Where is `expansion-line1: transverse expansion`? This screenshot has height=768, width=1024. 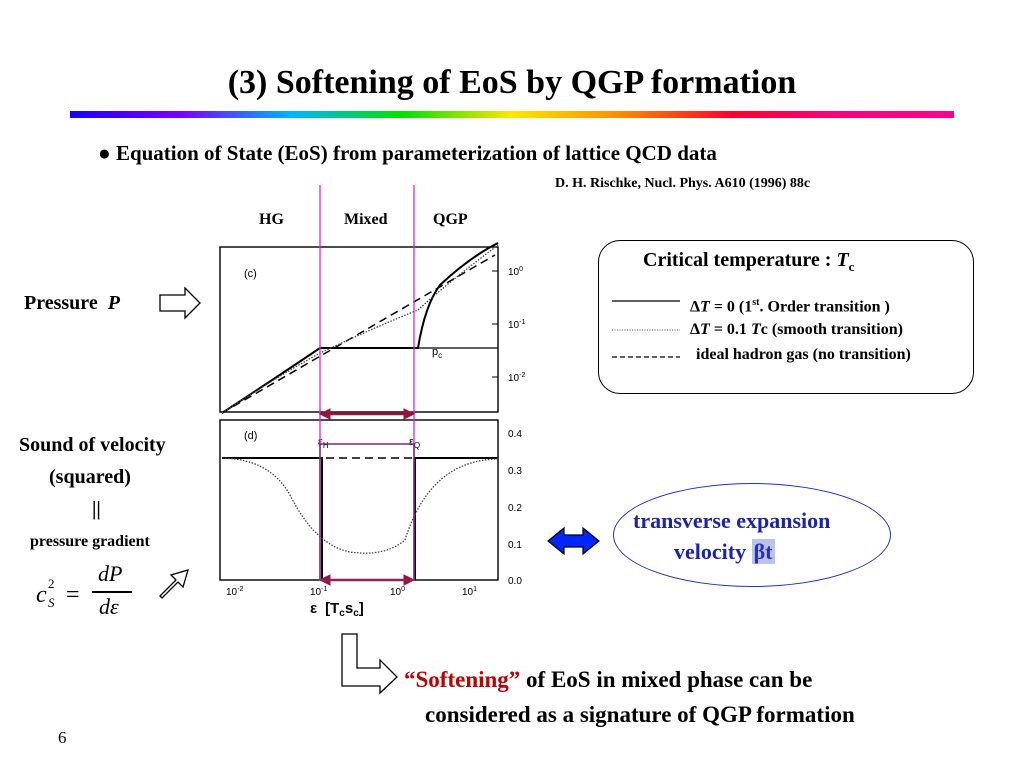 expansion-line1: transverse expansion is located at coordinates (732, 520).